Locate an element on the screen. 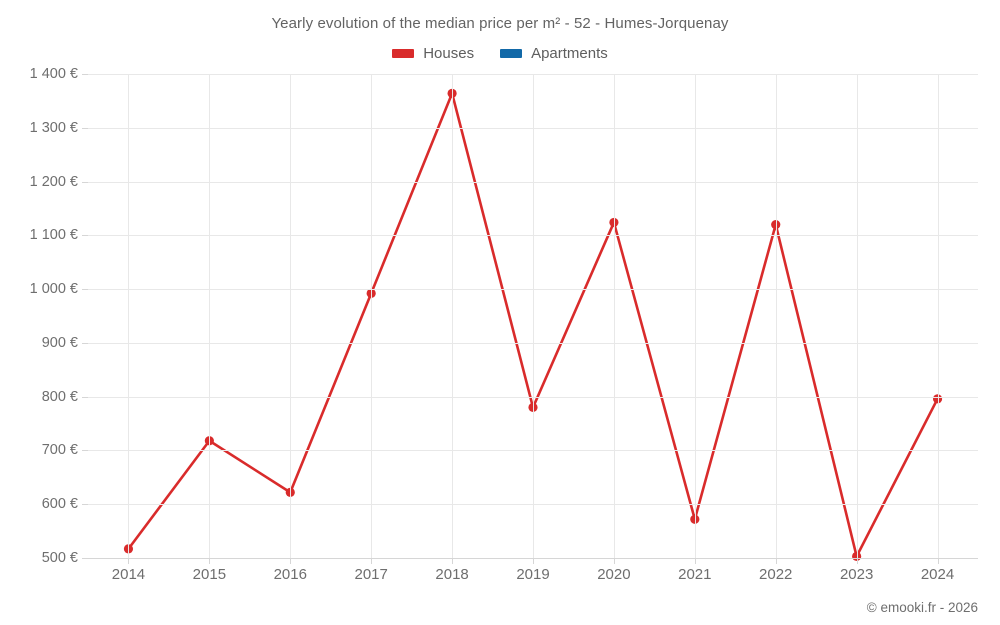 The width and height of the screenshot is (1000, 625). y-tick-label: 1 100 € is located at coordinates (53, 235).